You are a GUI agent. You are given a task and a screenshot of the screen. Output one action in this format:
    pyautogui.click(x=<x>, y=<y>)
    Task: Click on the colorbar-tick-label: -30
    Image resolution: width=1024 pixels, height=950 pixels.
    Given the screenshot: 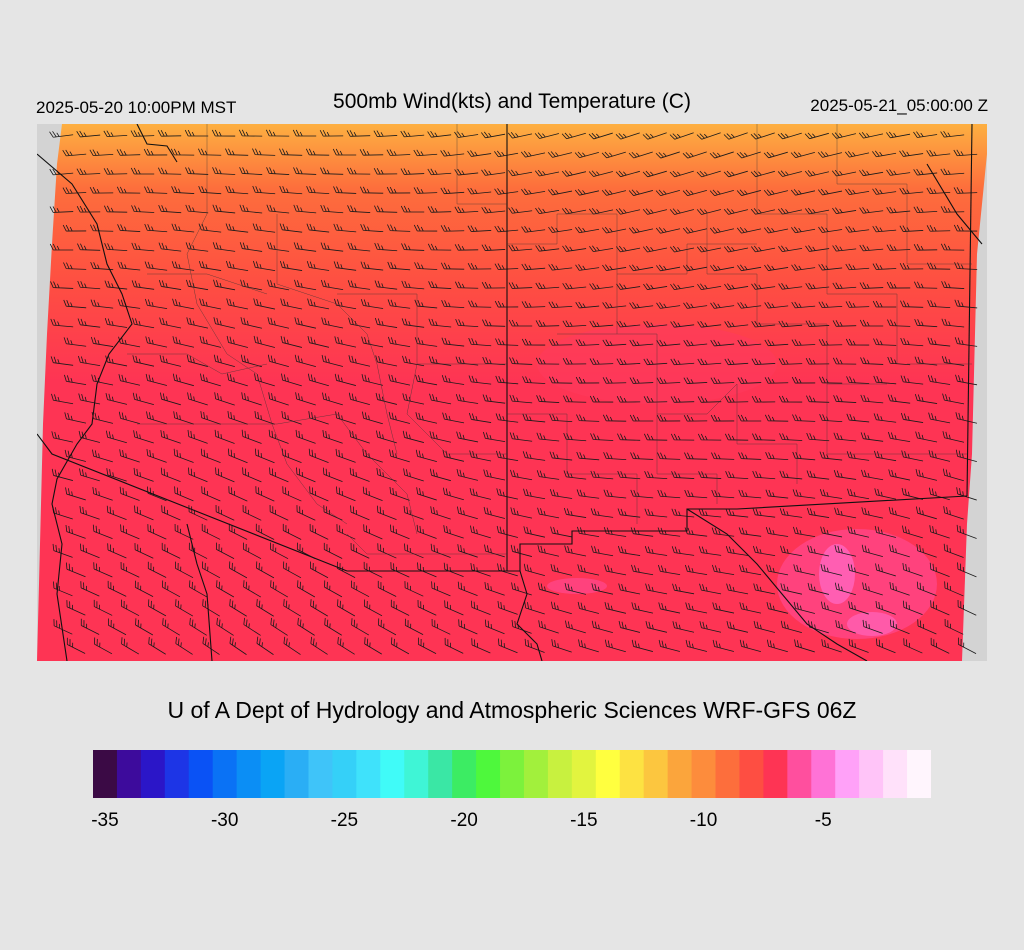 What is the action you would take?
    pyautogui.click(x=224, y=820)
    